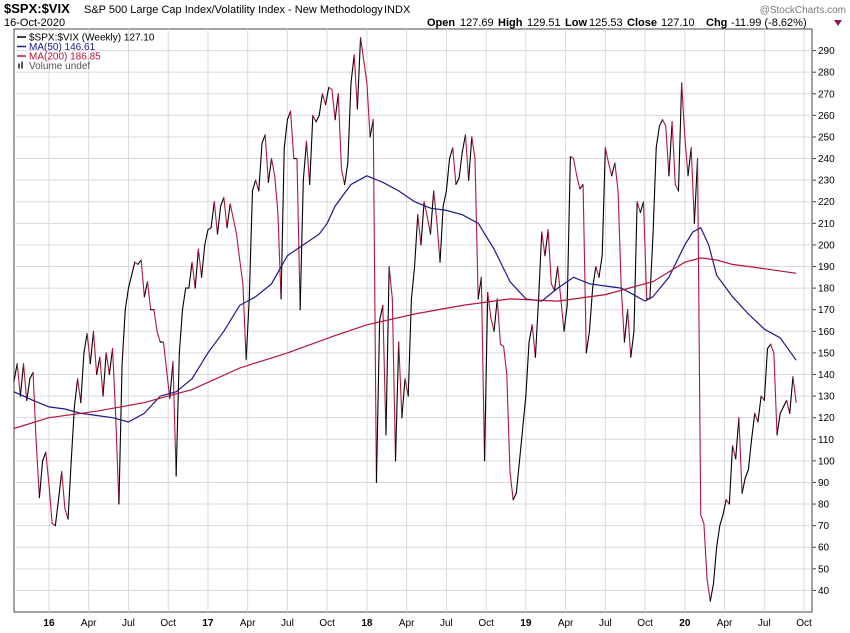 The width and height of the screenshot is (850, 633). Describe the element at coordinates (804, 623) in the screenshot. I see `x-tick-label: Oct` at that location.